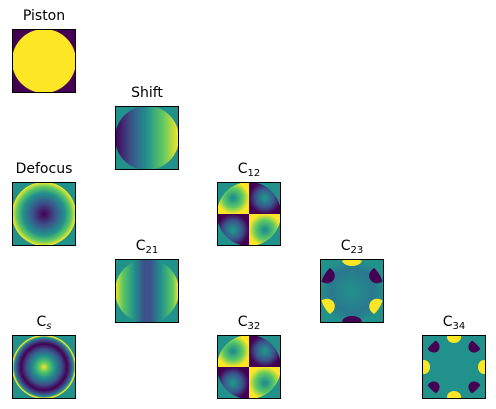 This screenshot has height=409, width=496. I want to click on panel-title-c23: C23, so click(352, 247).